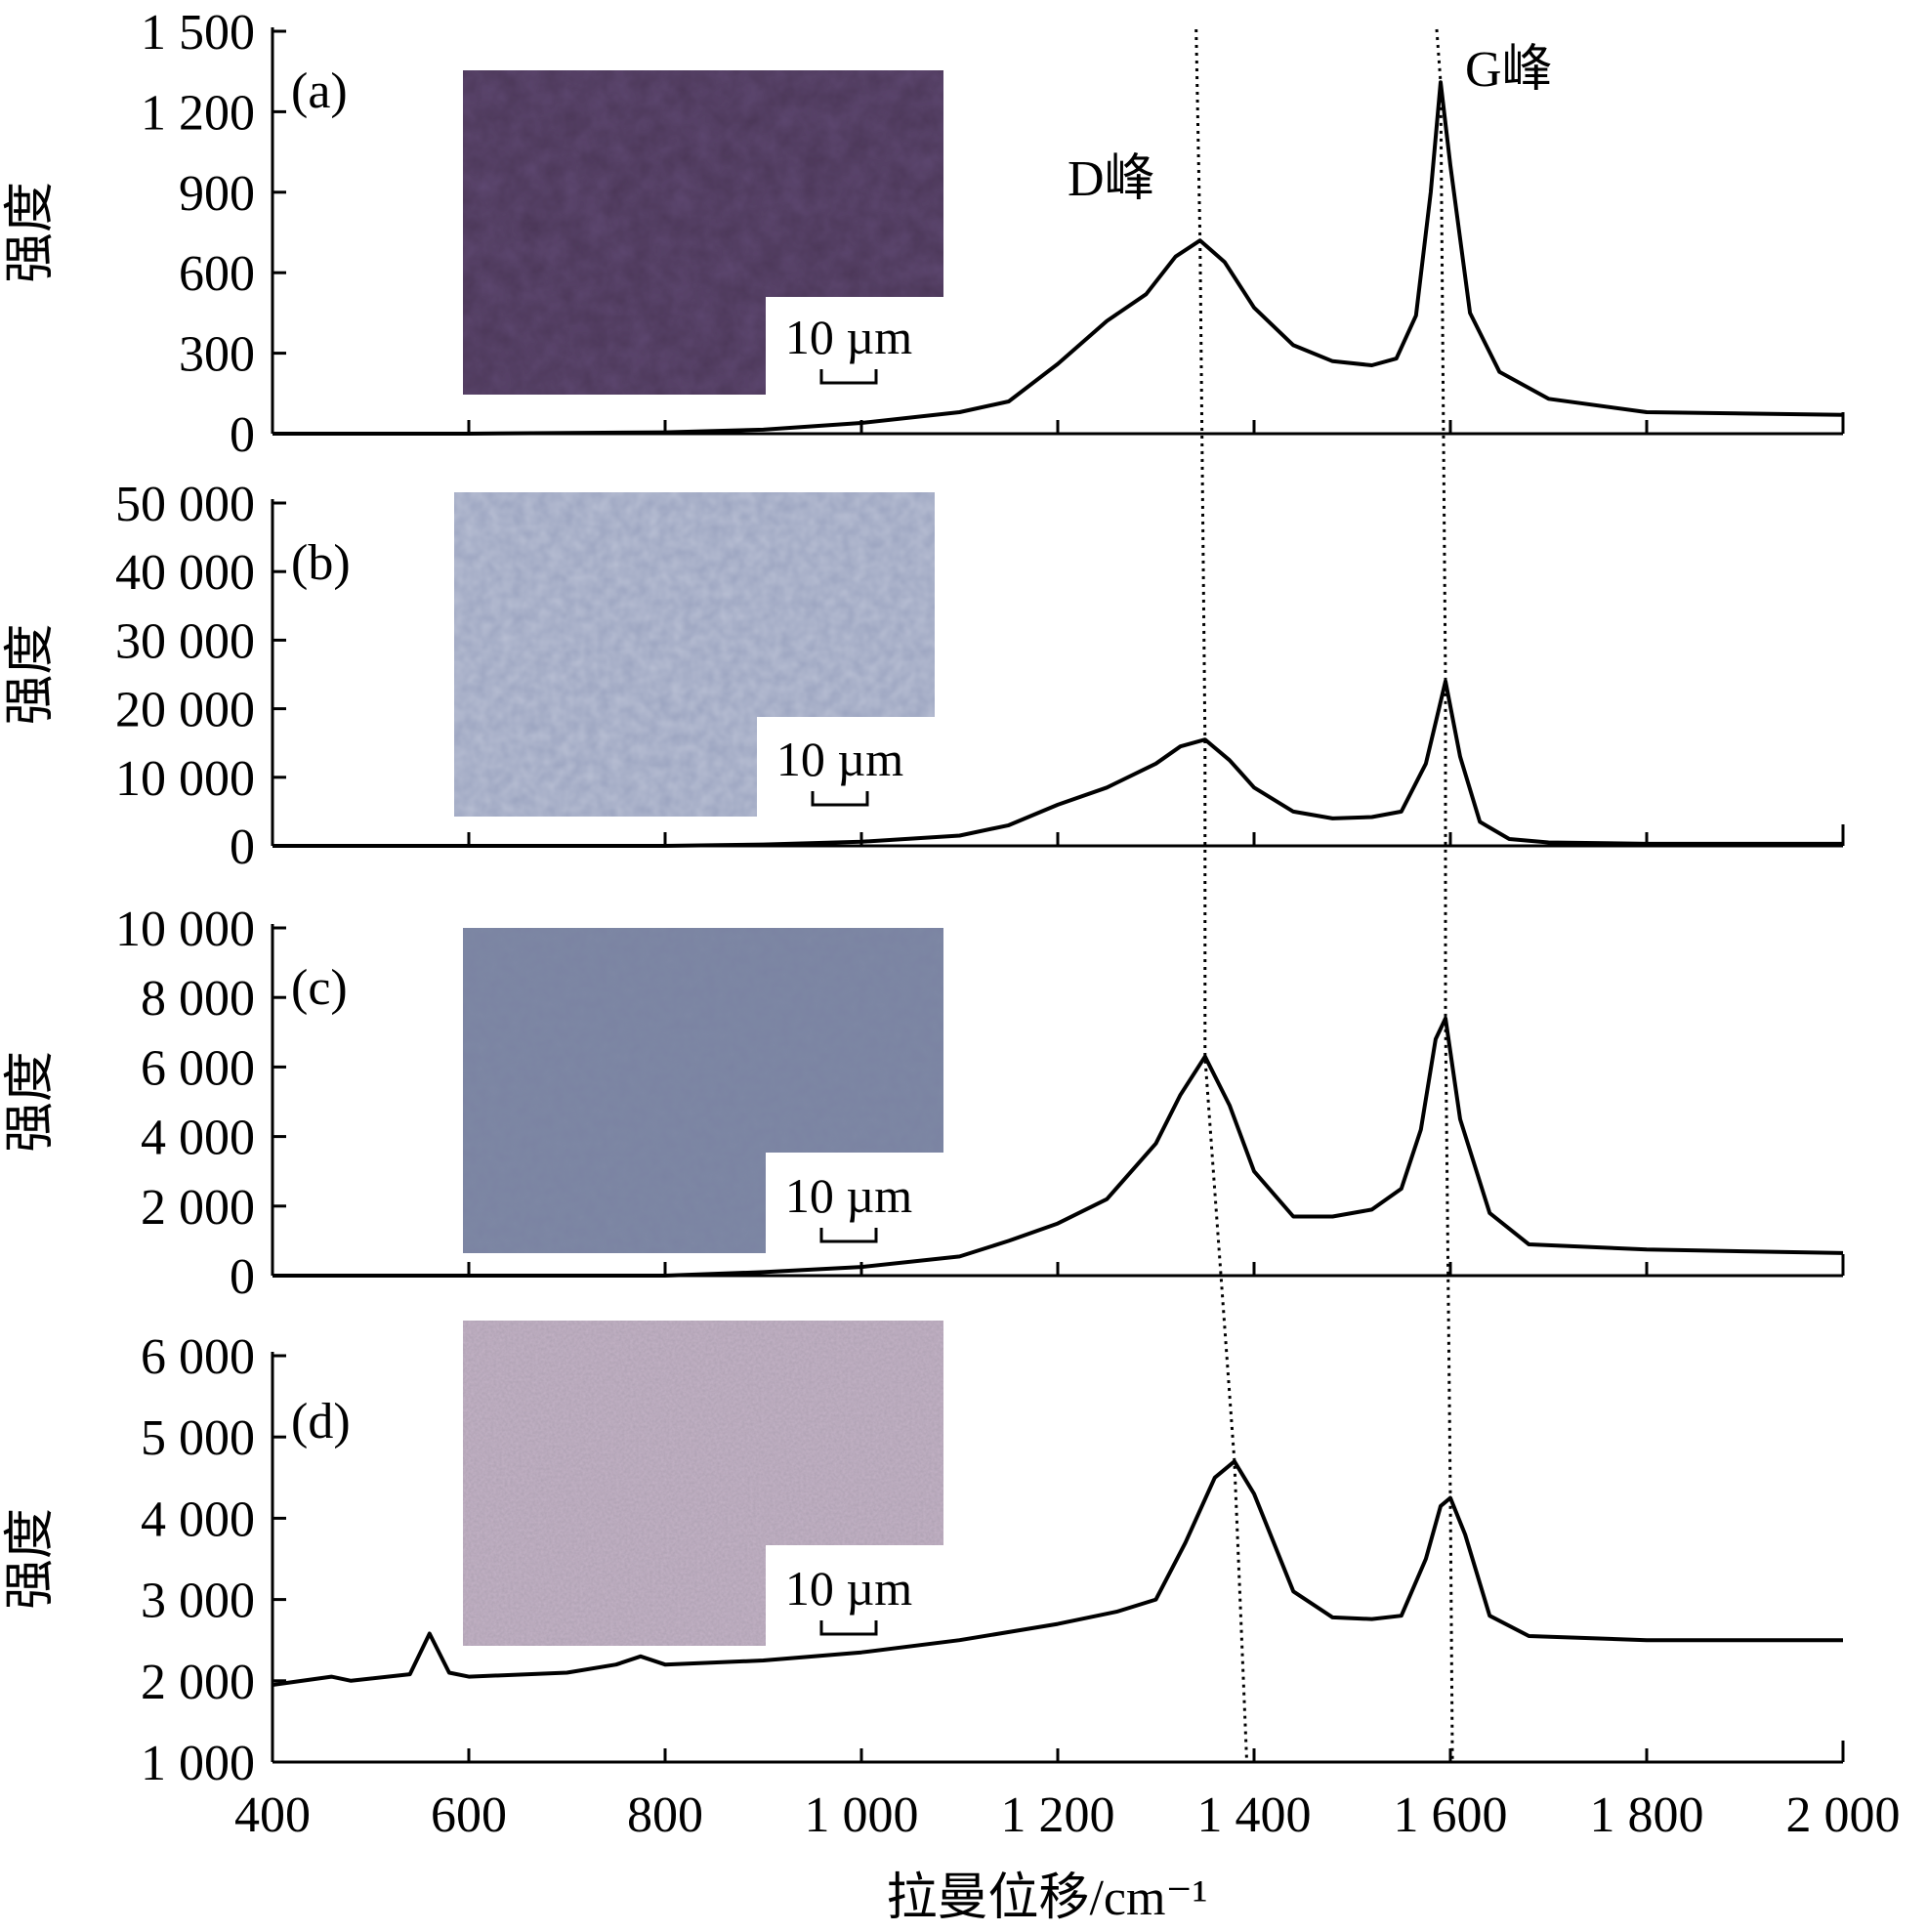 The width and height of the screenshot is (1927, 1932). Describe the element at coordinates (1647, 1815) in the screenshot. I see `x-tick-label: 1 800` at that location.